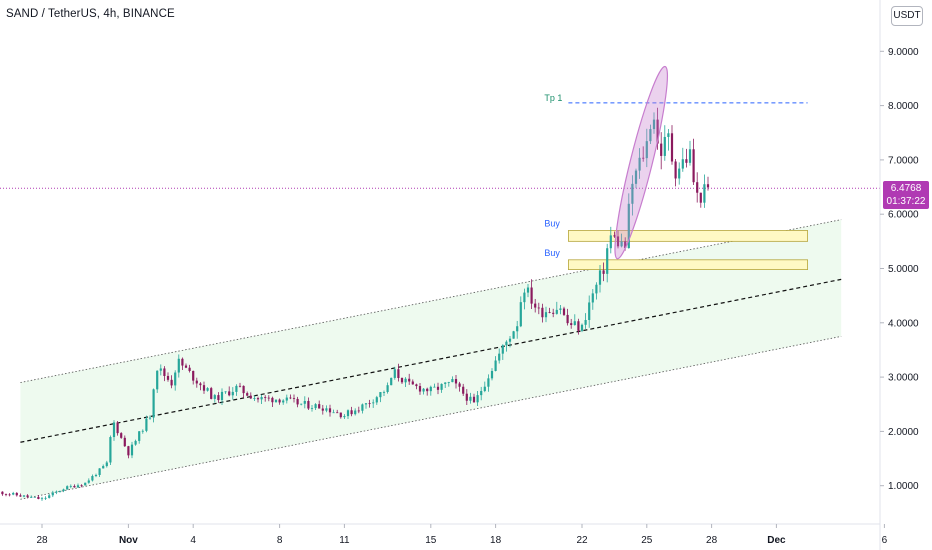  I want to click on y-tick-label: 2.0000, so click(903, 432).